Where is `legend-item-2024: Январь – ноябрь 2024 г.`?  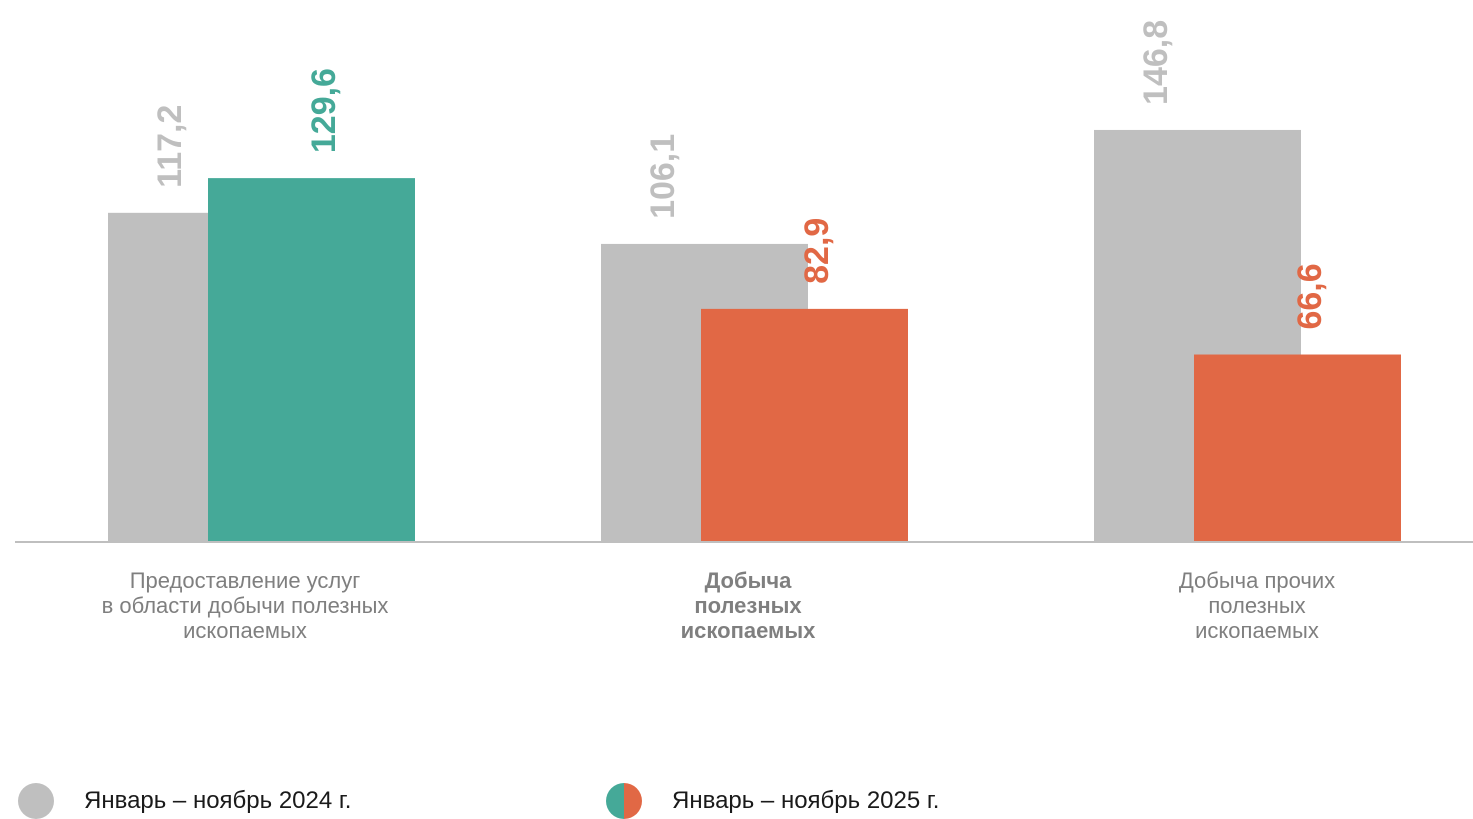
legend-item-2024: Январь – ноябрь 2024 г. is located at coordinates (184, 801).